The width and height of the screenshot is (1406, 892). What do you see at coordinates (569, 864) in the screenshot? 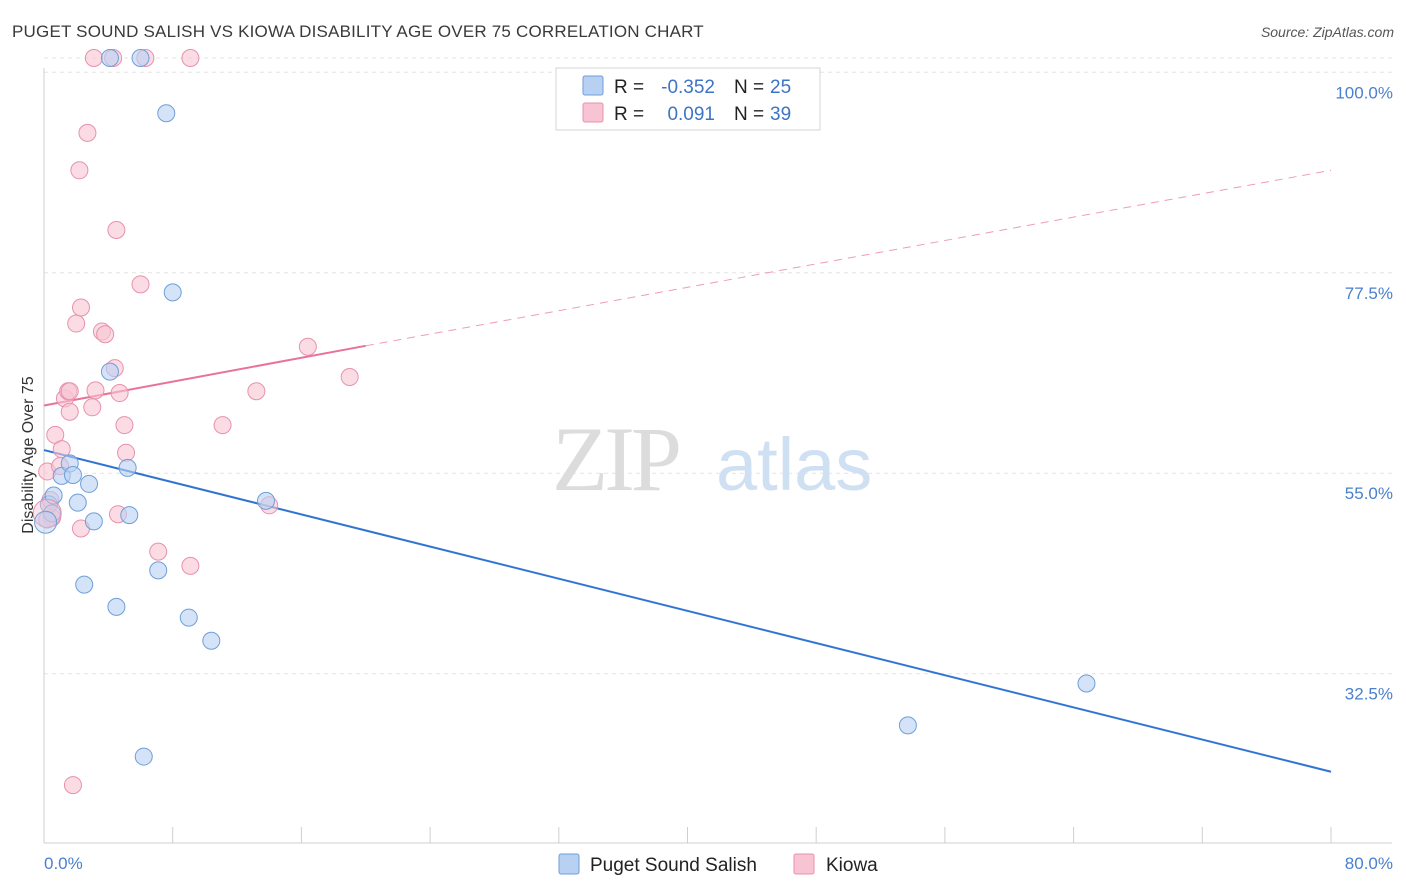
I see `bottom-legend-swatch-salish` at bounding box center [569, 864].